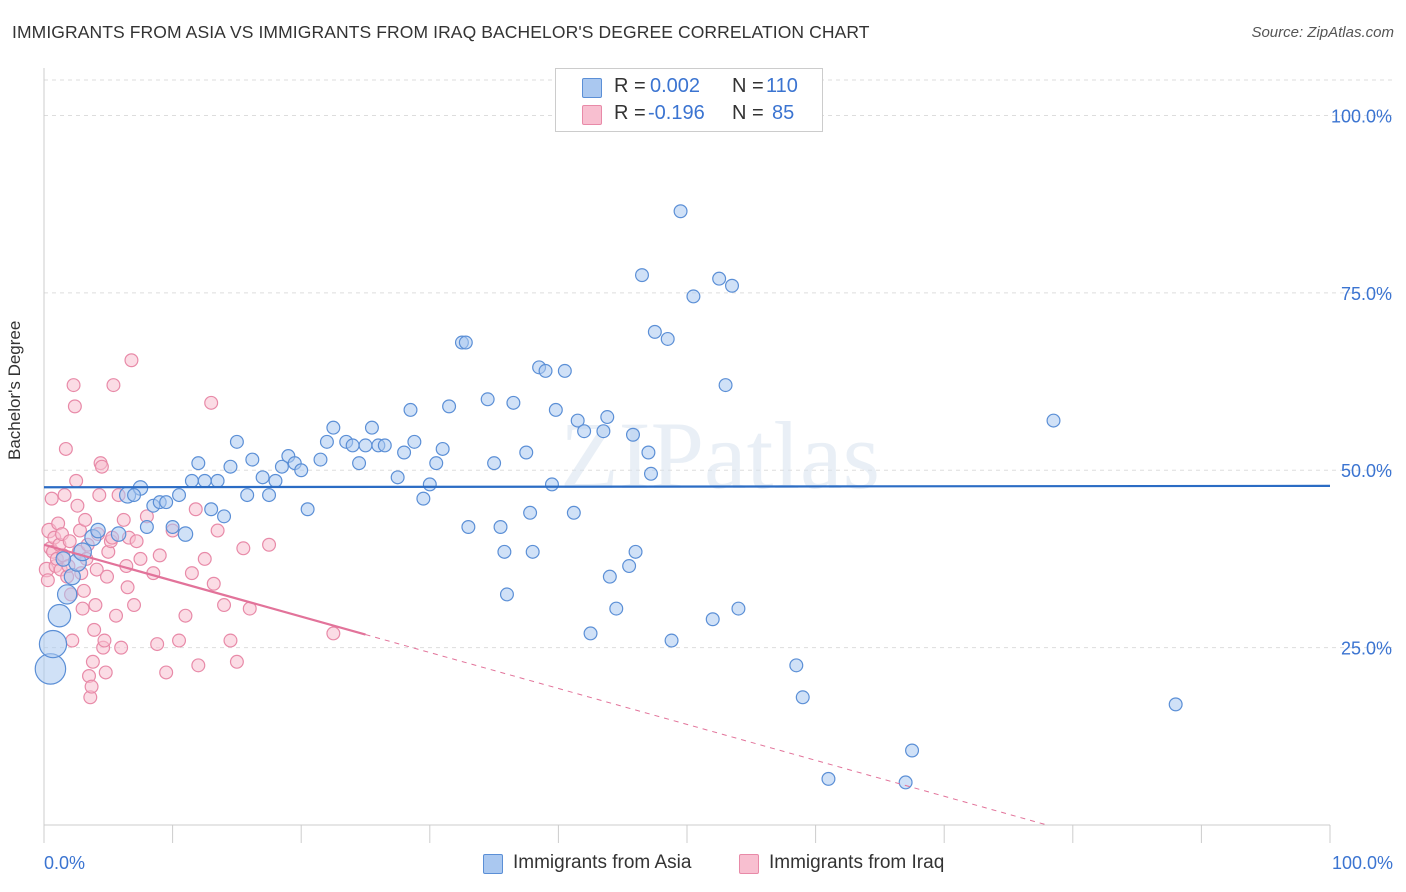  Describe the element at coordinates (676, 113) in the screenshot. I see `legend-iraq-r: -0.196` at that location.